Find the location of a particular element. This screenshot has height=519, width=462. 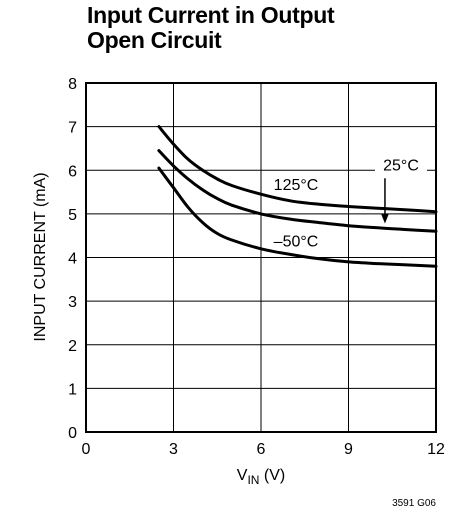

x-tick-labels: 0 3 6 9 12 is located at coordinates (263, 449).